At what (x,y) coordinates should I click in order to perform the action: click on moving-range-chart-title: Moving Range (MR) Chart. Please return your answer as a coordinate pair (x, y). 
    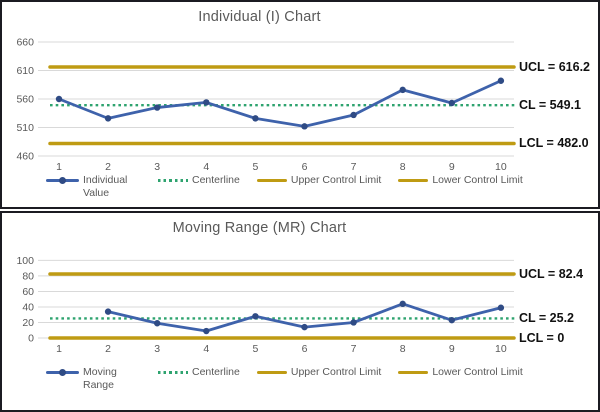
    Looking at the image, I should click on (259, 228).